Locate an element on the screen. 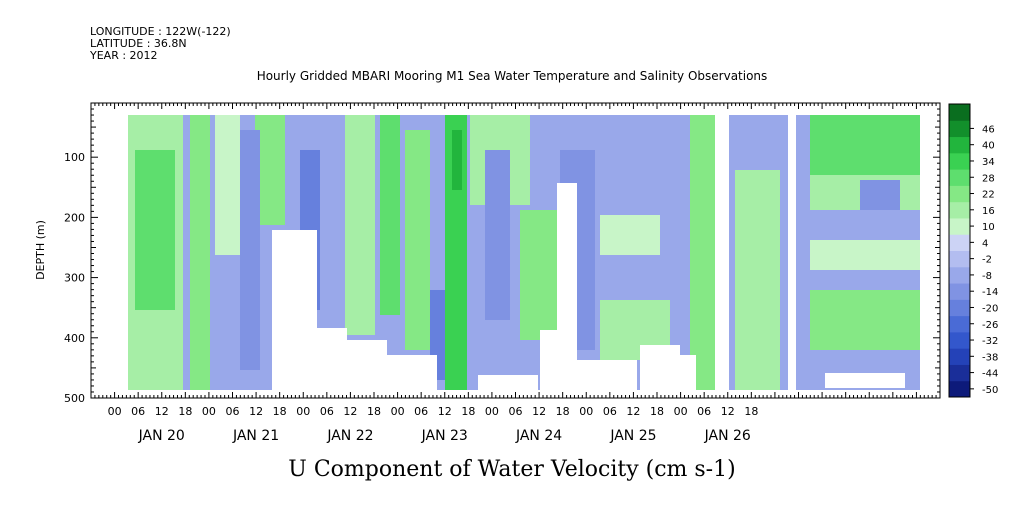 This screenshot has height=508, width=1009. y-tick-label: 400 is located at coordinates (74, 338).